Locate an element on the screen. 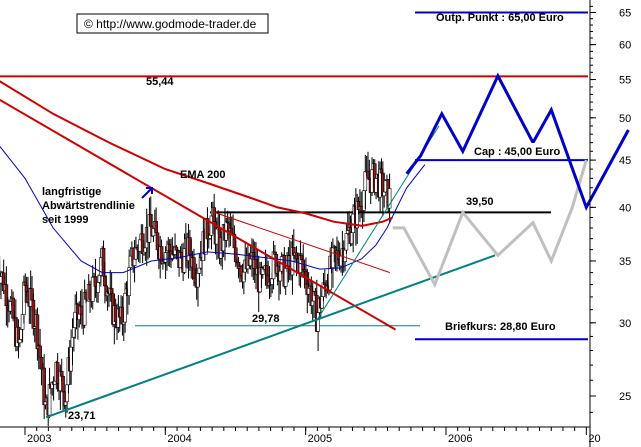 This screenshot has height=447, width=641. copyright-box is located at coordinates (172, 23).